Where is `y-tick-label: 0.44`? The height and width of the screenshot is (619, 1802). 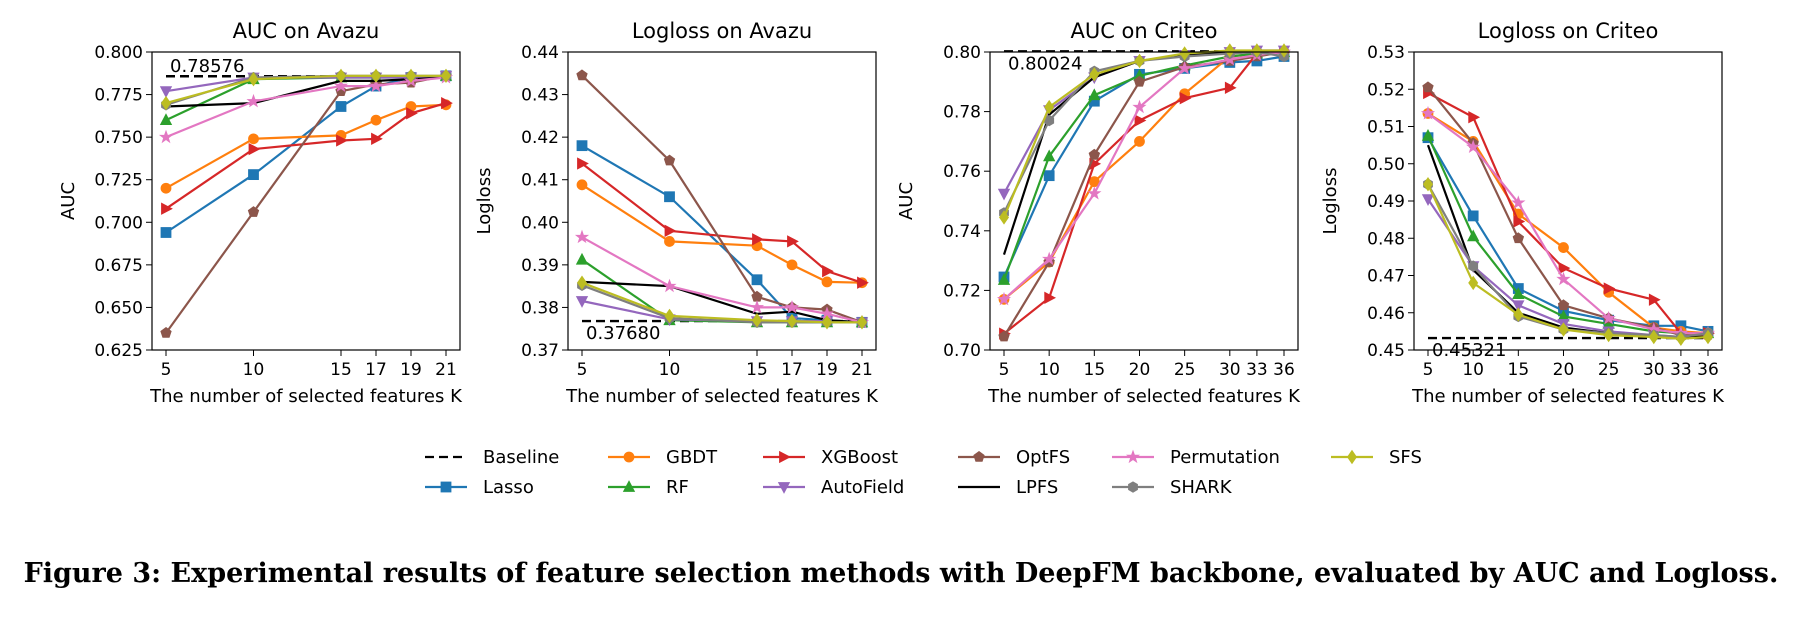
y-tick-label: 0.44 is located at coordinates (540, 53).